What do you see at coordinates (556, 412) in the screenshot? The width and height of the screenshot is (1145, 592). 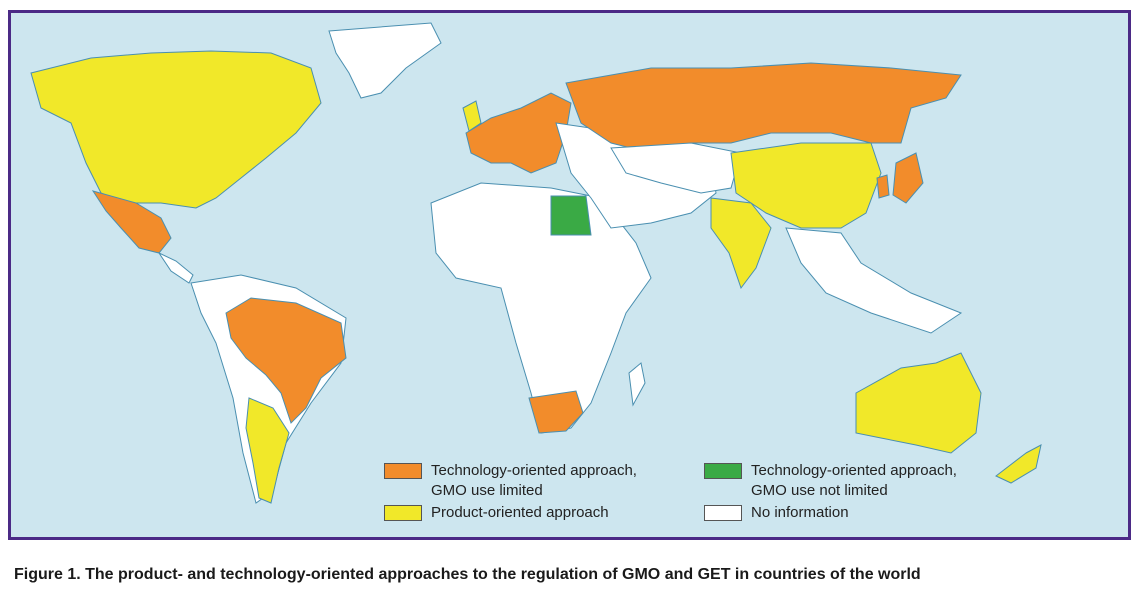 I see `south-africa-region` at bounding box center [556, 412].